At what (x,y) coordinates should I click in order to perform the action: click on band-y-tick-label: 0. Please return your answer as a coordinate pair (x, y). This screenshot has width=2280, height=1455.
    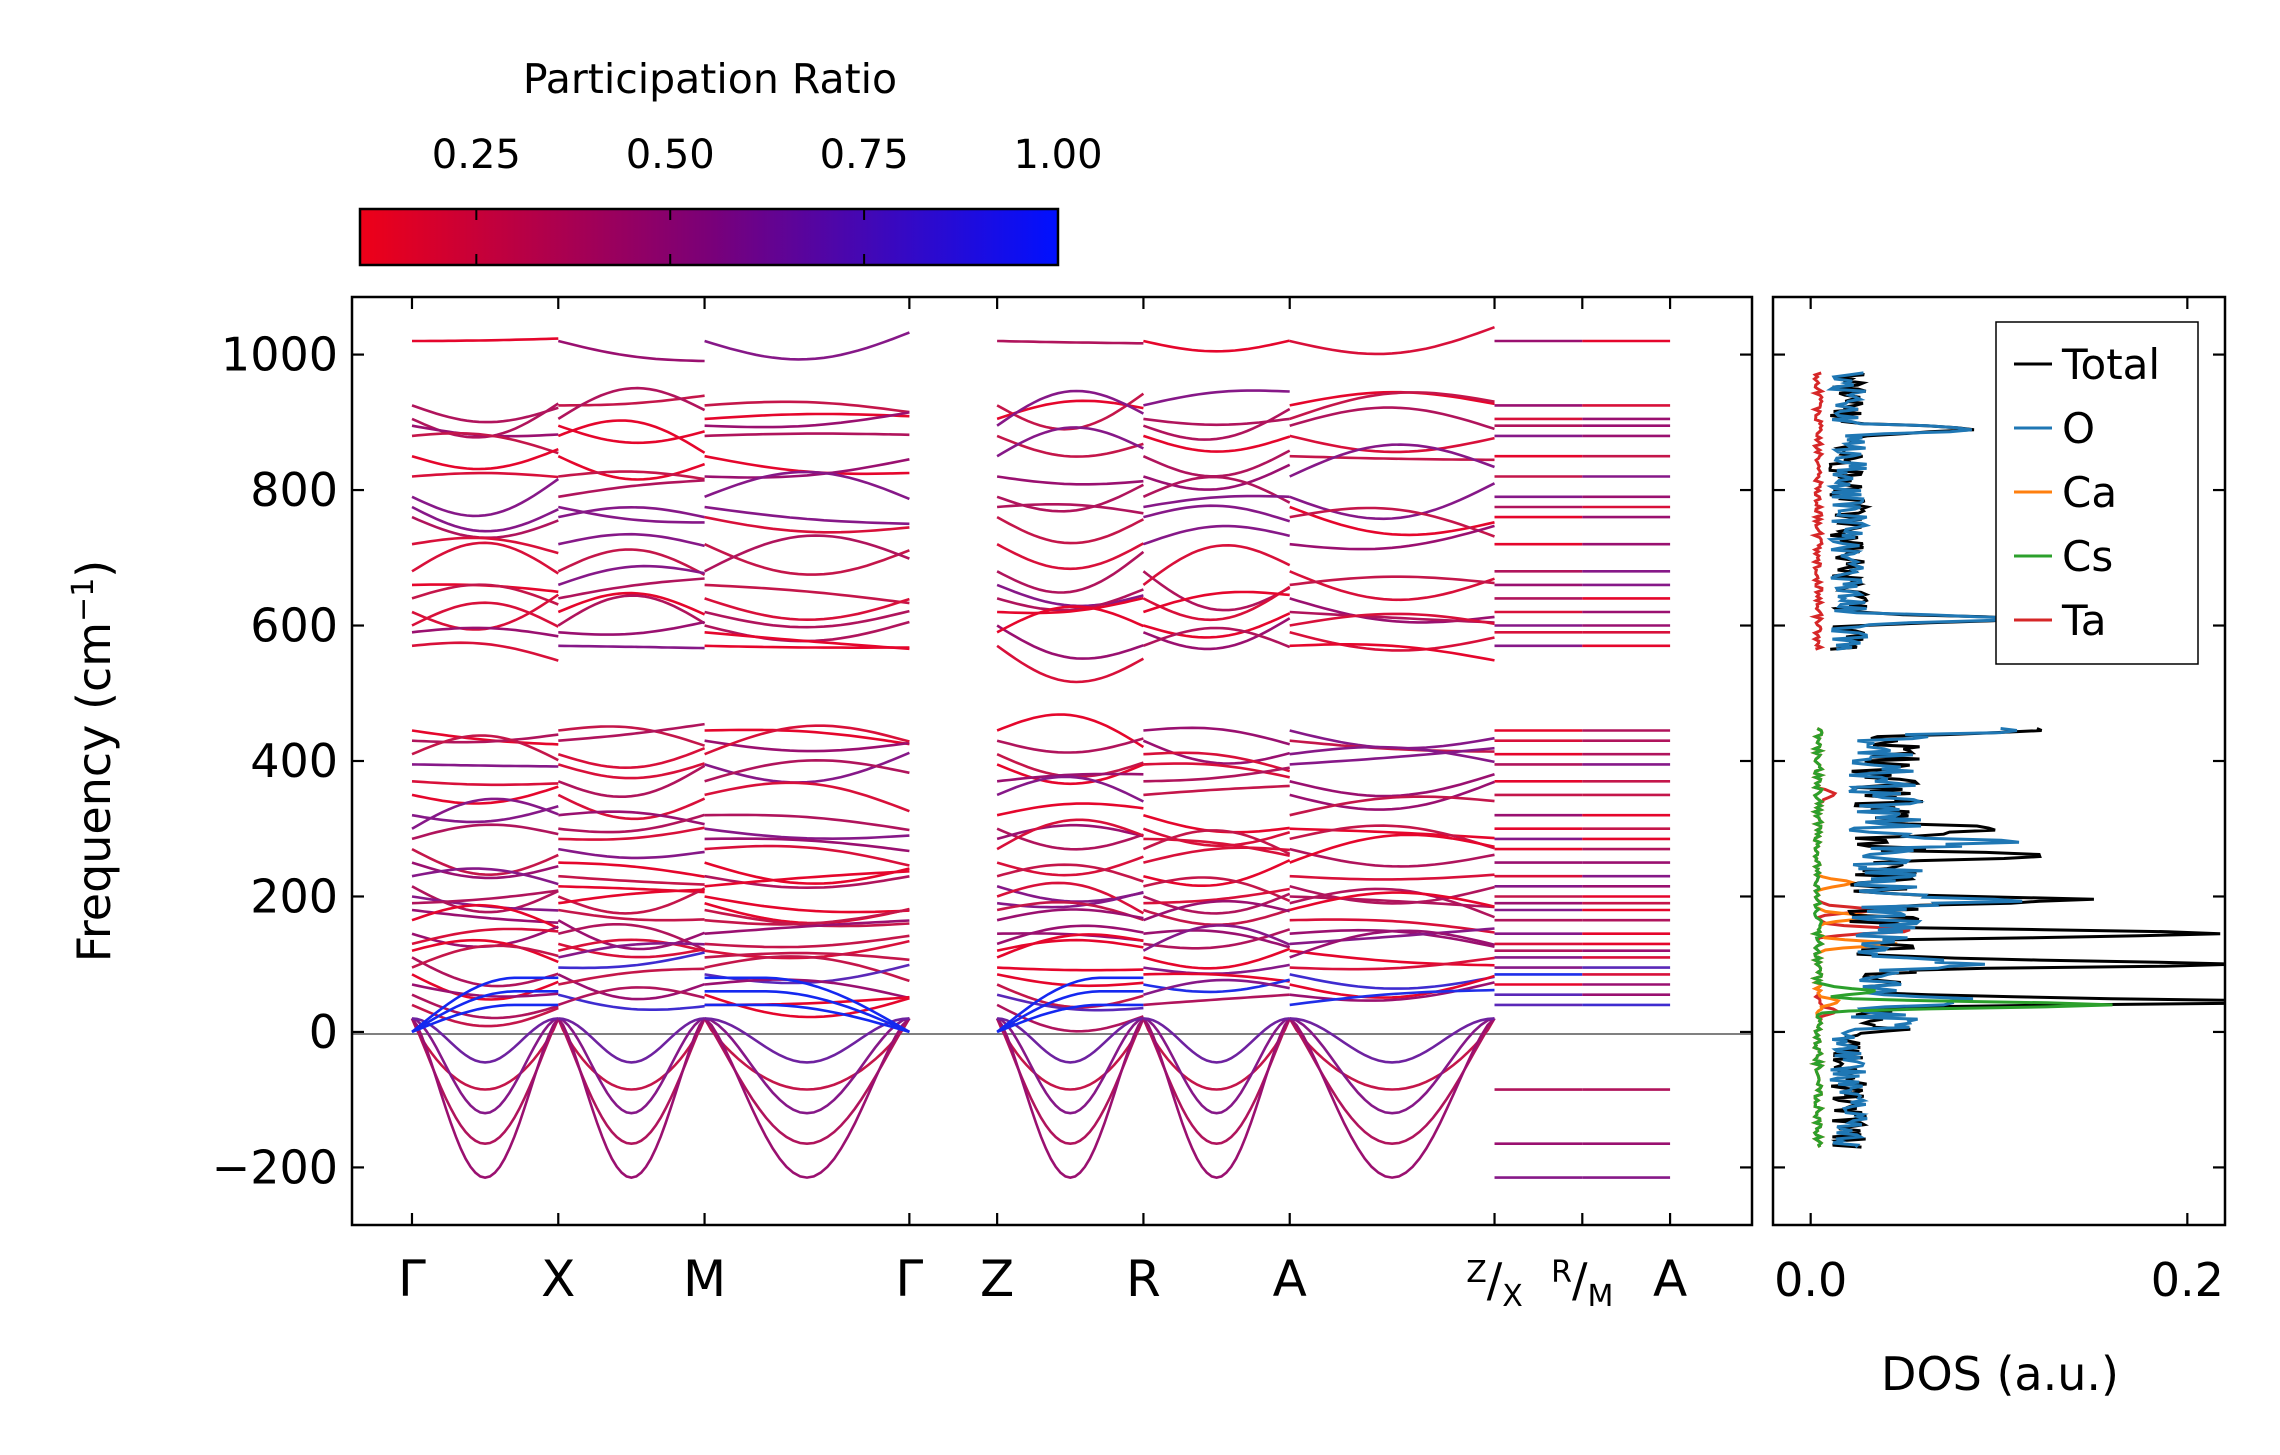
    Looking at the image, I should click on (323, 1032).